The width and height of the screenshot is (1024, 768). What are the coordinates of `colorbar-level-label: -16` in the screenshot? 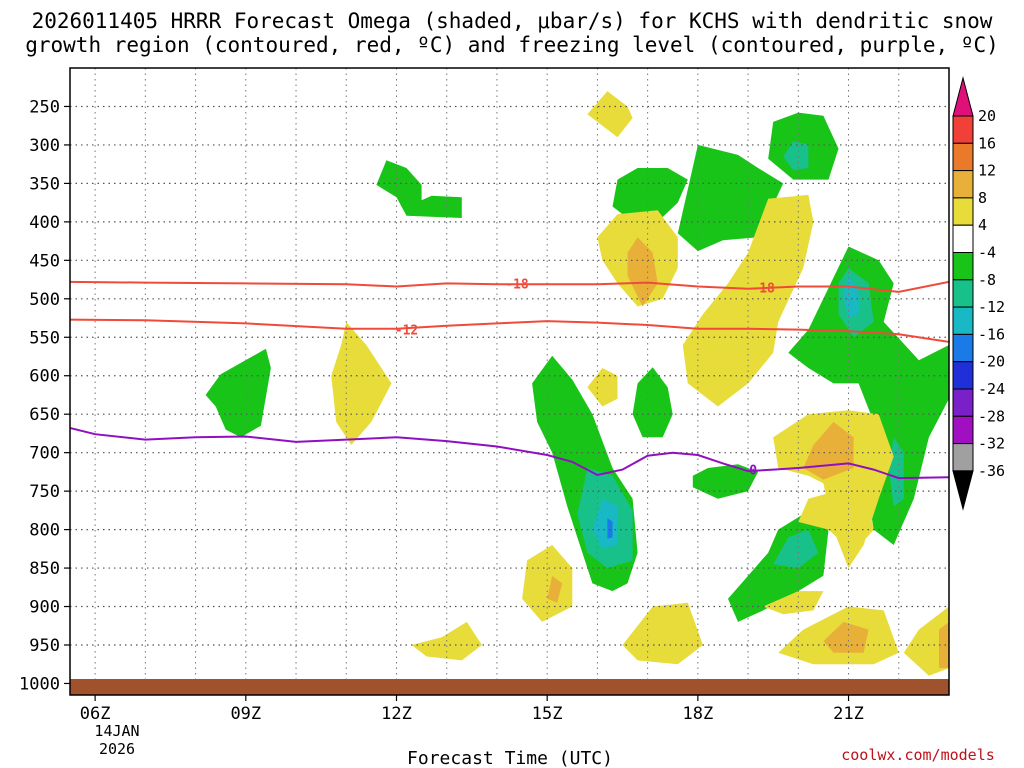 It's located at (991, 334).